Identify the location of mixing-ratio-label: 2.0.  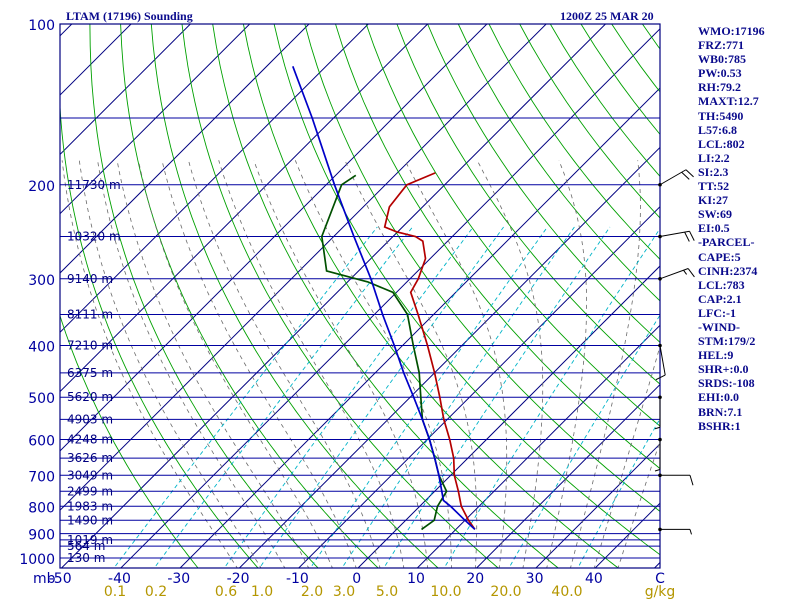
(312, 592).